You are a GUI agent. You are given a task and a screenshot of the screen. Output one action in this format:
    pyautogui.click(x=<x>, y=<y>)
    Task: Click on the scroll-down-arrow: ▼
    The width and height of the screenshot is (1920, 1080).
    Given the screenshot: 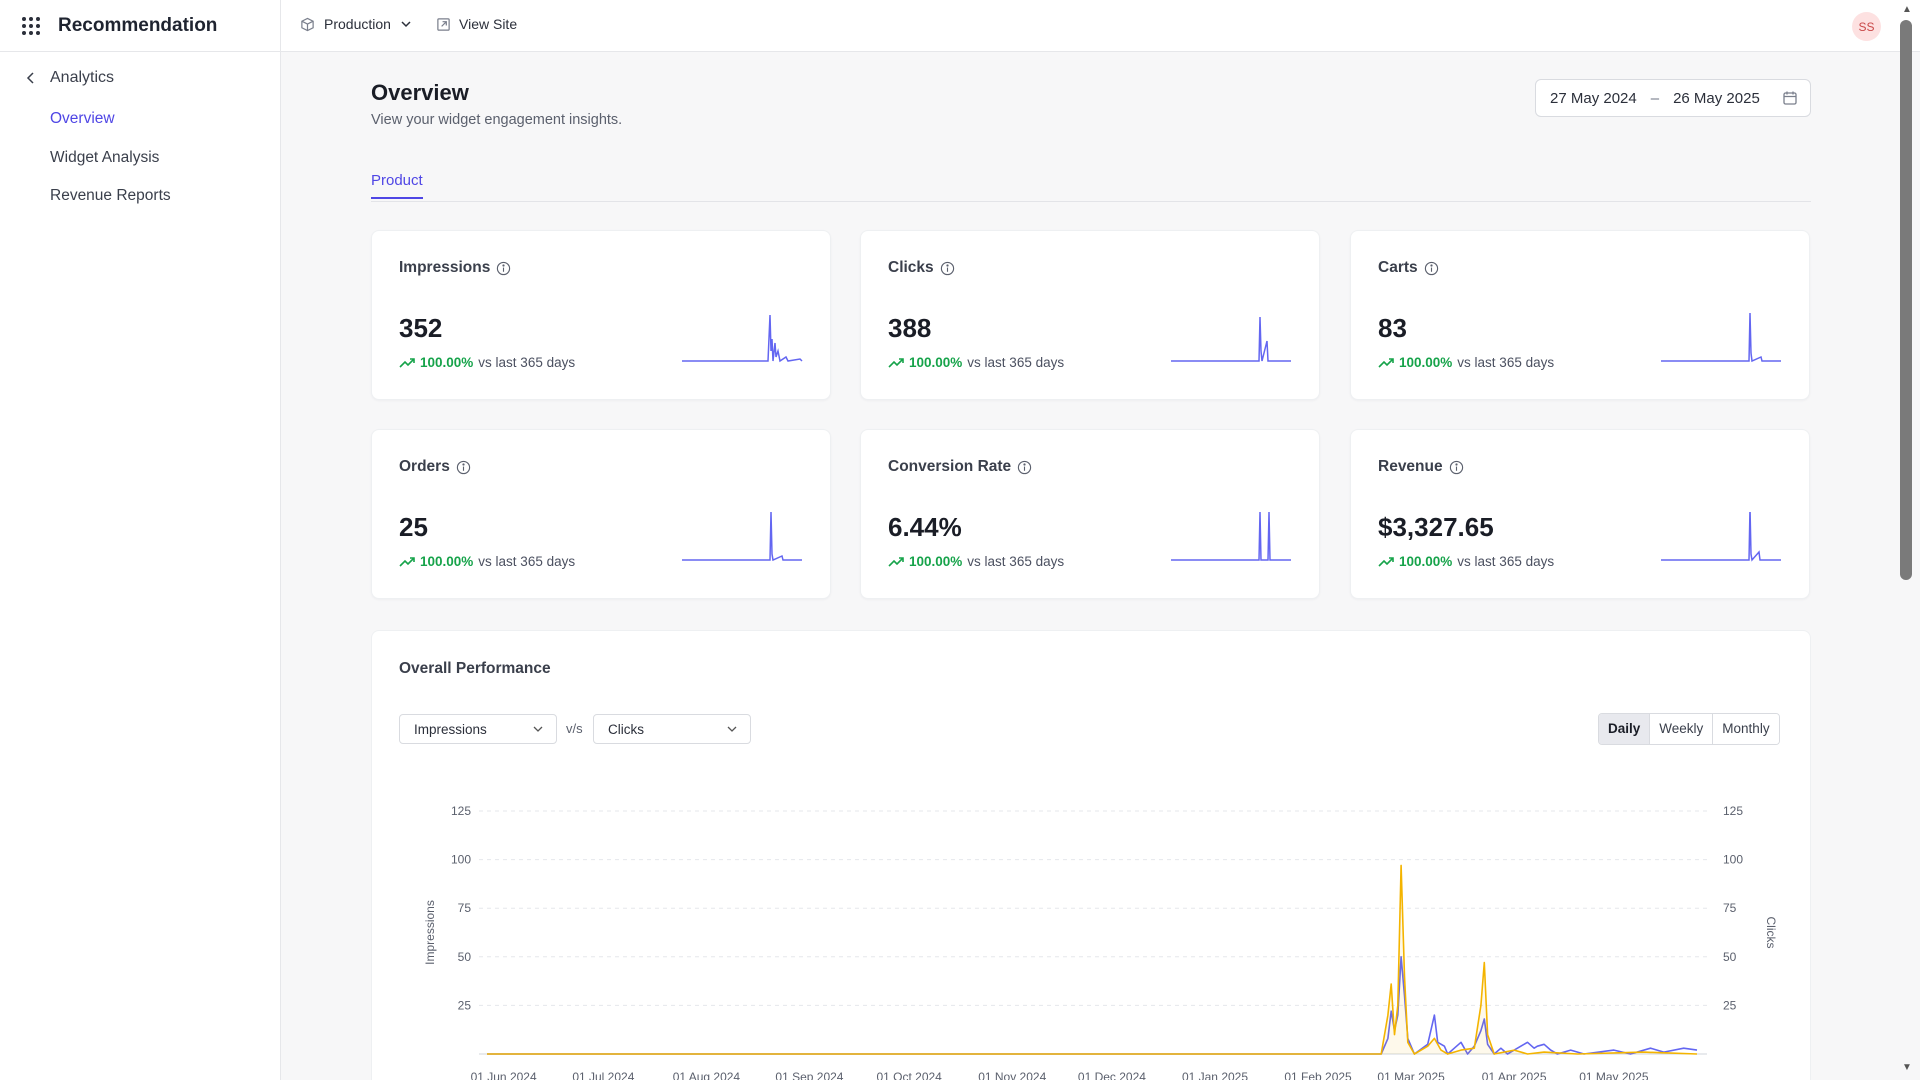 What is the action you would take?
    pyautogui.click(x=1907, y=1067)
    